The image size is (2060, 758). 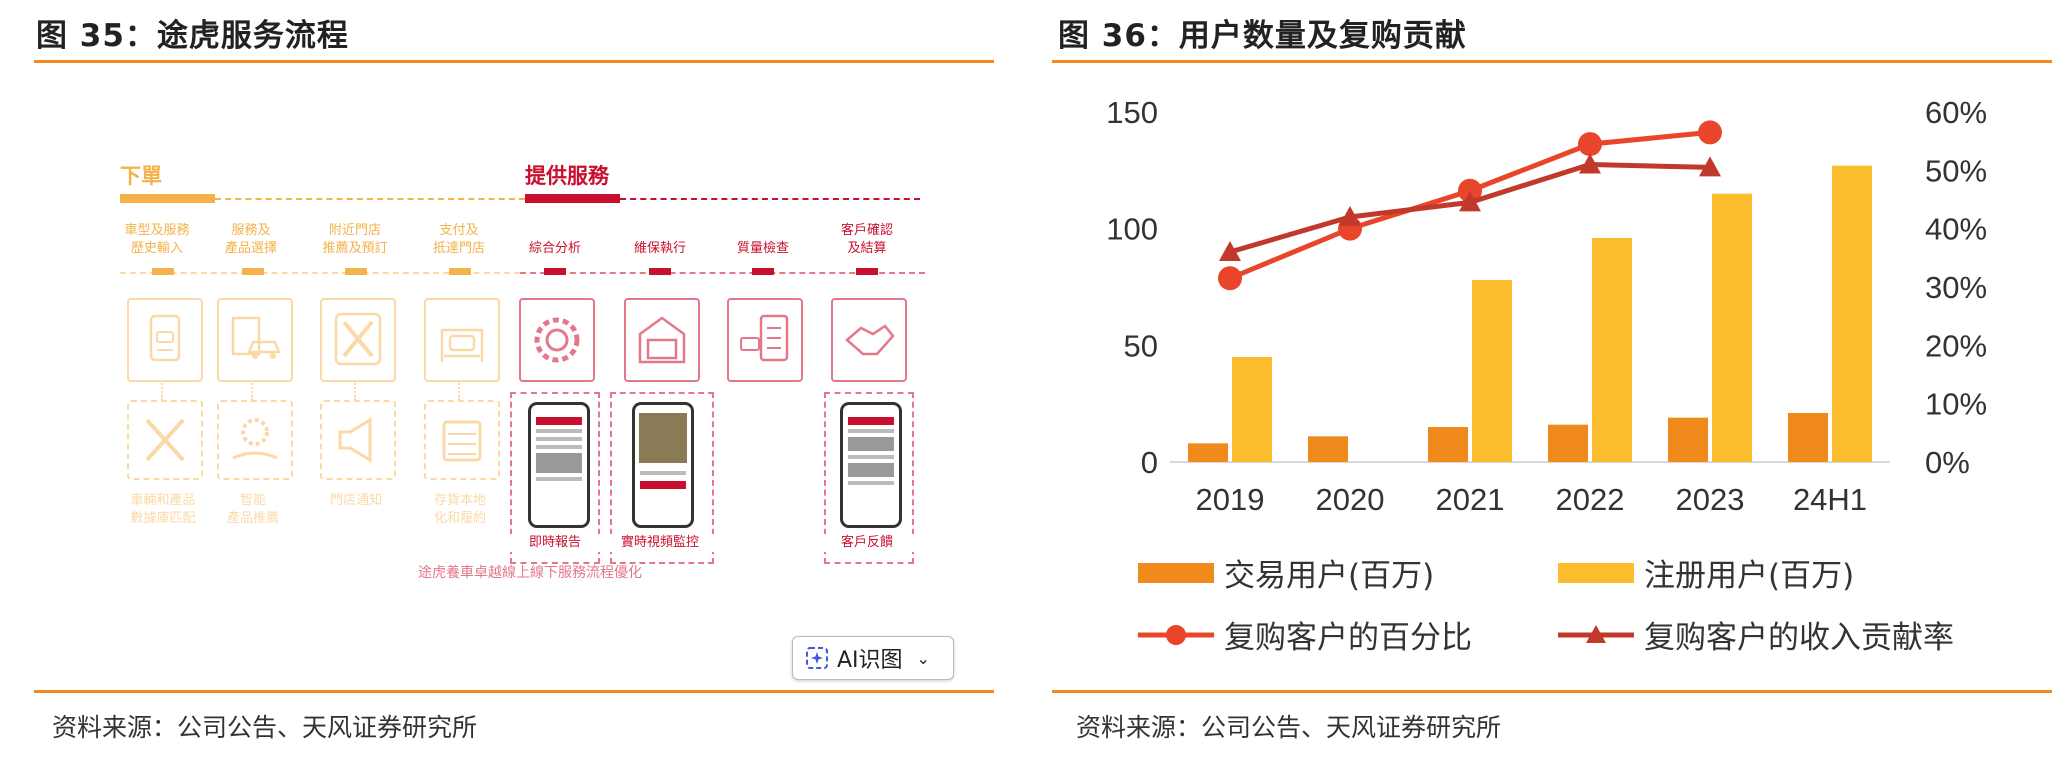 I want to click on section-order-bar, so click(x=167, y=198).